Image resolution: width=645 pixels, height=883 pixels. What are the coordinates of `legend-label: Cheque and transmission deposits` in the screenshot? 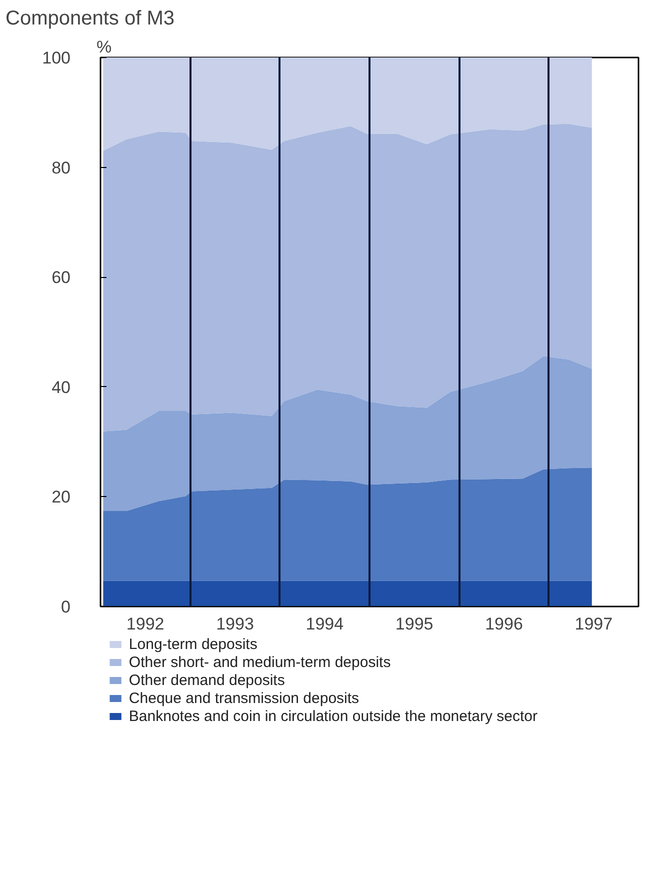 It's located at (244, 698).